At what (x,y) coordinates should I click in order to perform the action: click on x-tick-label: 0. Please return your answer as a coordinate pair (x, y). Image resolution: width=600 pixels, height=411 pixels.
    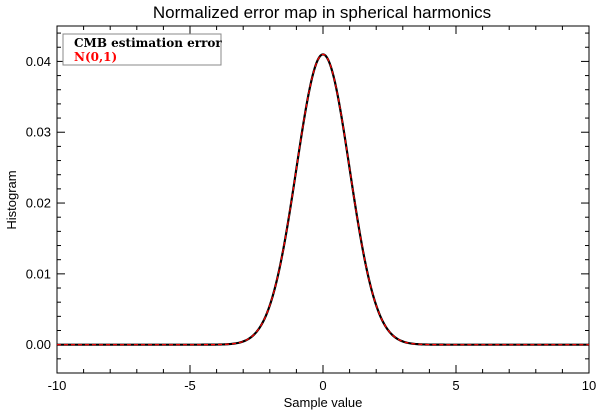
    Looking at the image, I should click on (322, 385).